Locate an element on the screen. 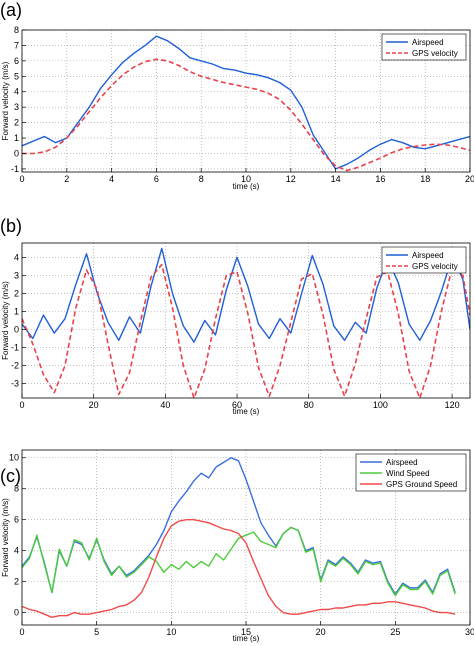 The width and height of the screenshot is (474, 646). legend: Airspeed Wind Speed GPS Ground Speed is located at coordinates (411, 472).